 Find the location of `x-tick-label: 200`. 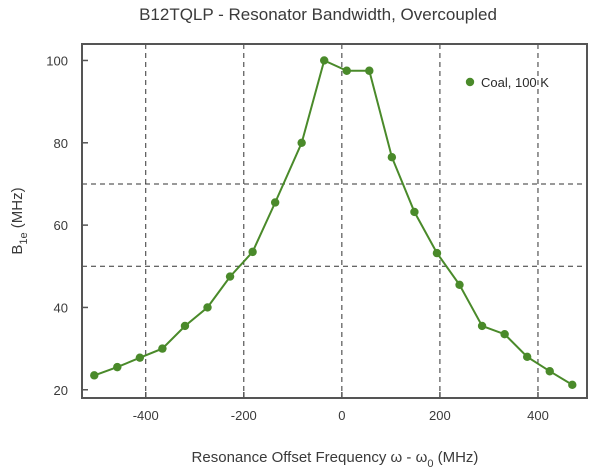

x-tick-label: 200 is located at coordinates (440, 415).